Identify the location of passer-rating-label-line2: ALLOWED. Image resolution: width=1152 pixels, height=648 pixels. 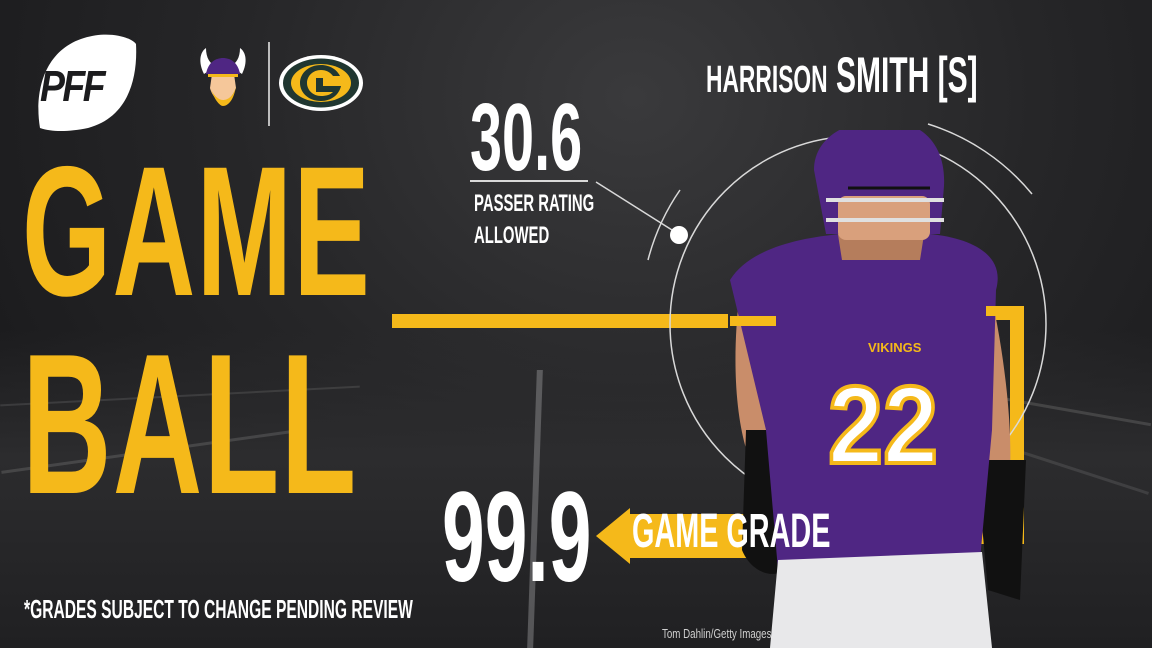
(512, 235).